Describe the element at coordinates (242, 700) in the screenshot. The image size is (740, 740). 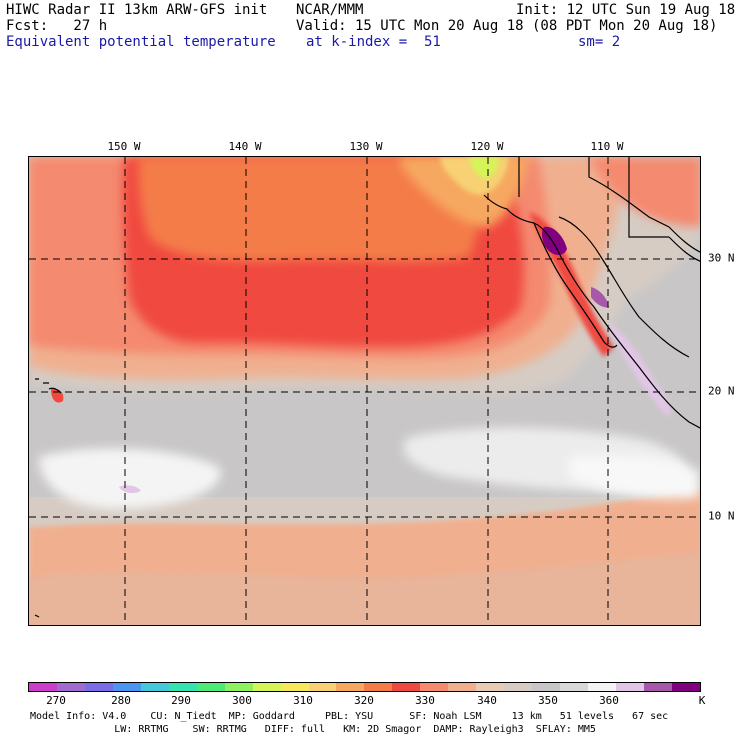
I see `colorbar-label-300: 300` at that location.